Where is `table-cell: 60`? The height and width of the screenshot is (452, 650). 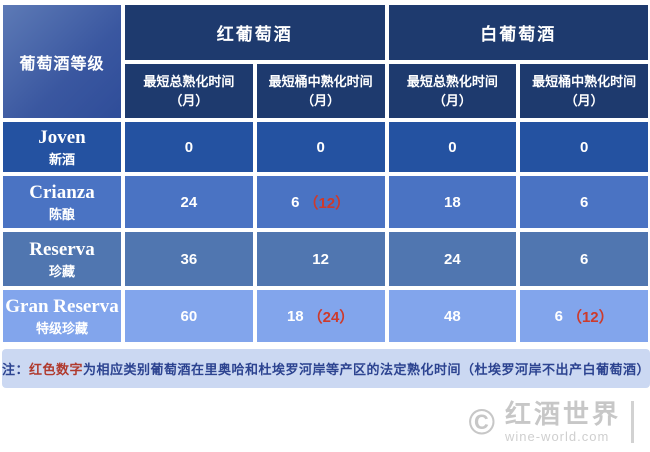
table-cell: 60 is located at coordinates (189, 316).